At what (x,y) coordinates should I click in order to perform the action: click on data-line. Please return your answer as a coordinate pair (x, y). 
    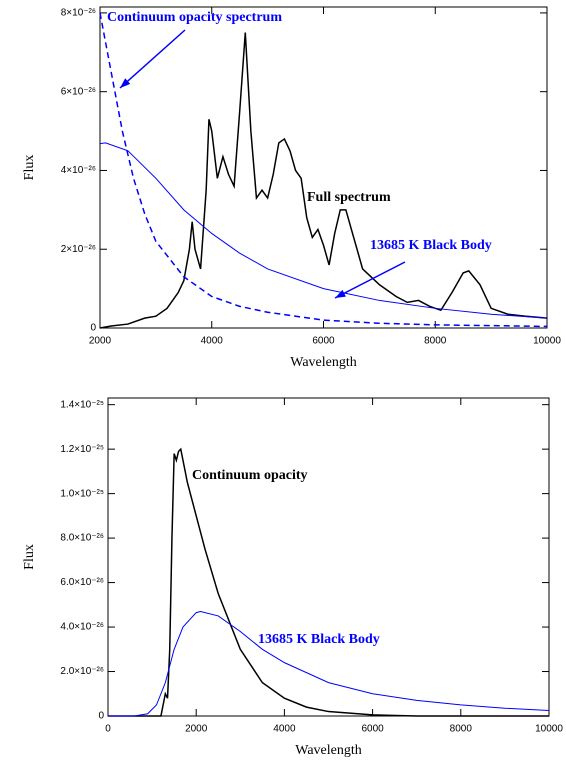
    Looking at the image, I should click on (329, 663).